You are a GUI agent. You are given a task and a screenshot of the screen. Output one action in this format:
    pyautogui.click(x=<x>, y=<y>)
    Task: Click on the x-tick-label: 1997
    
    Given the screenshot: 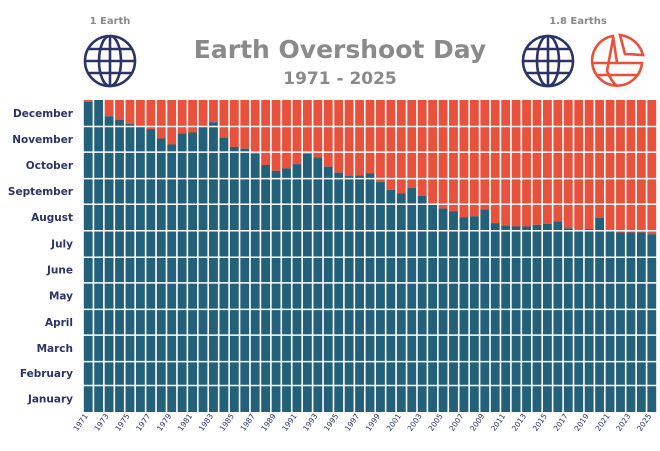 What is the action you would take?
    pyautogui.click(x=352, y=422)
    